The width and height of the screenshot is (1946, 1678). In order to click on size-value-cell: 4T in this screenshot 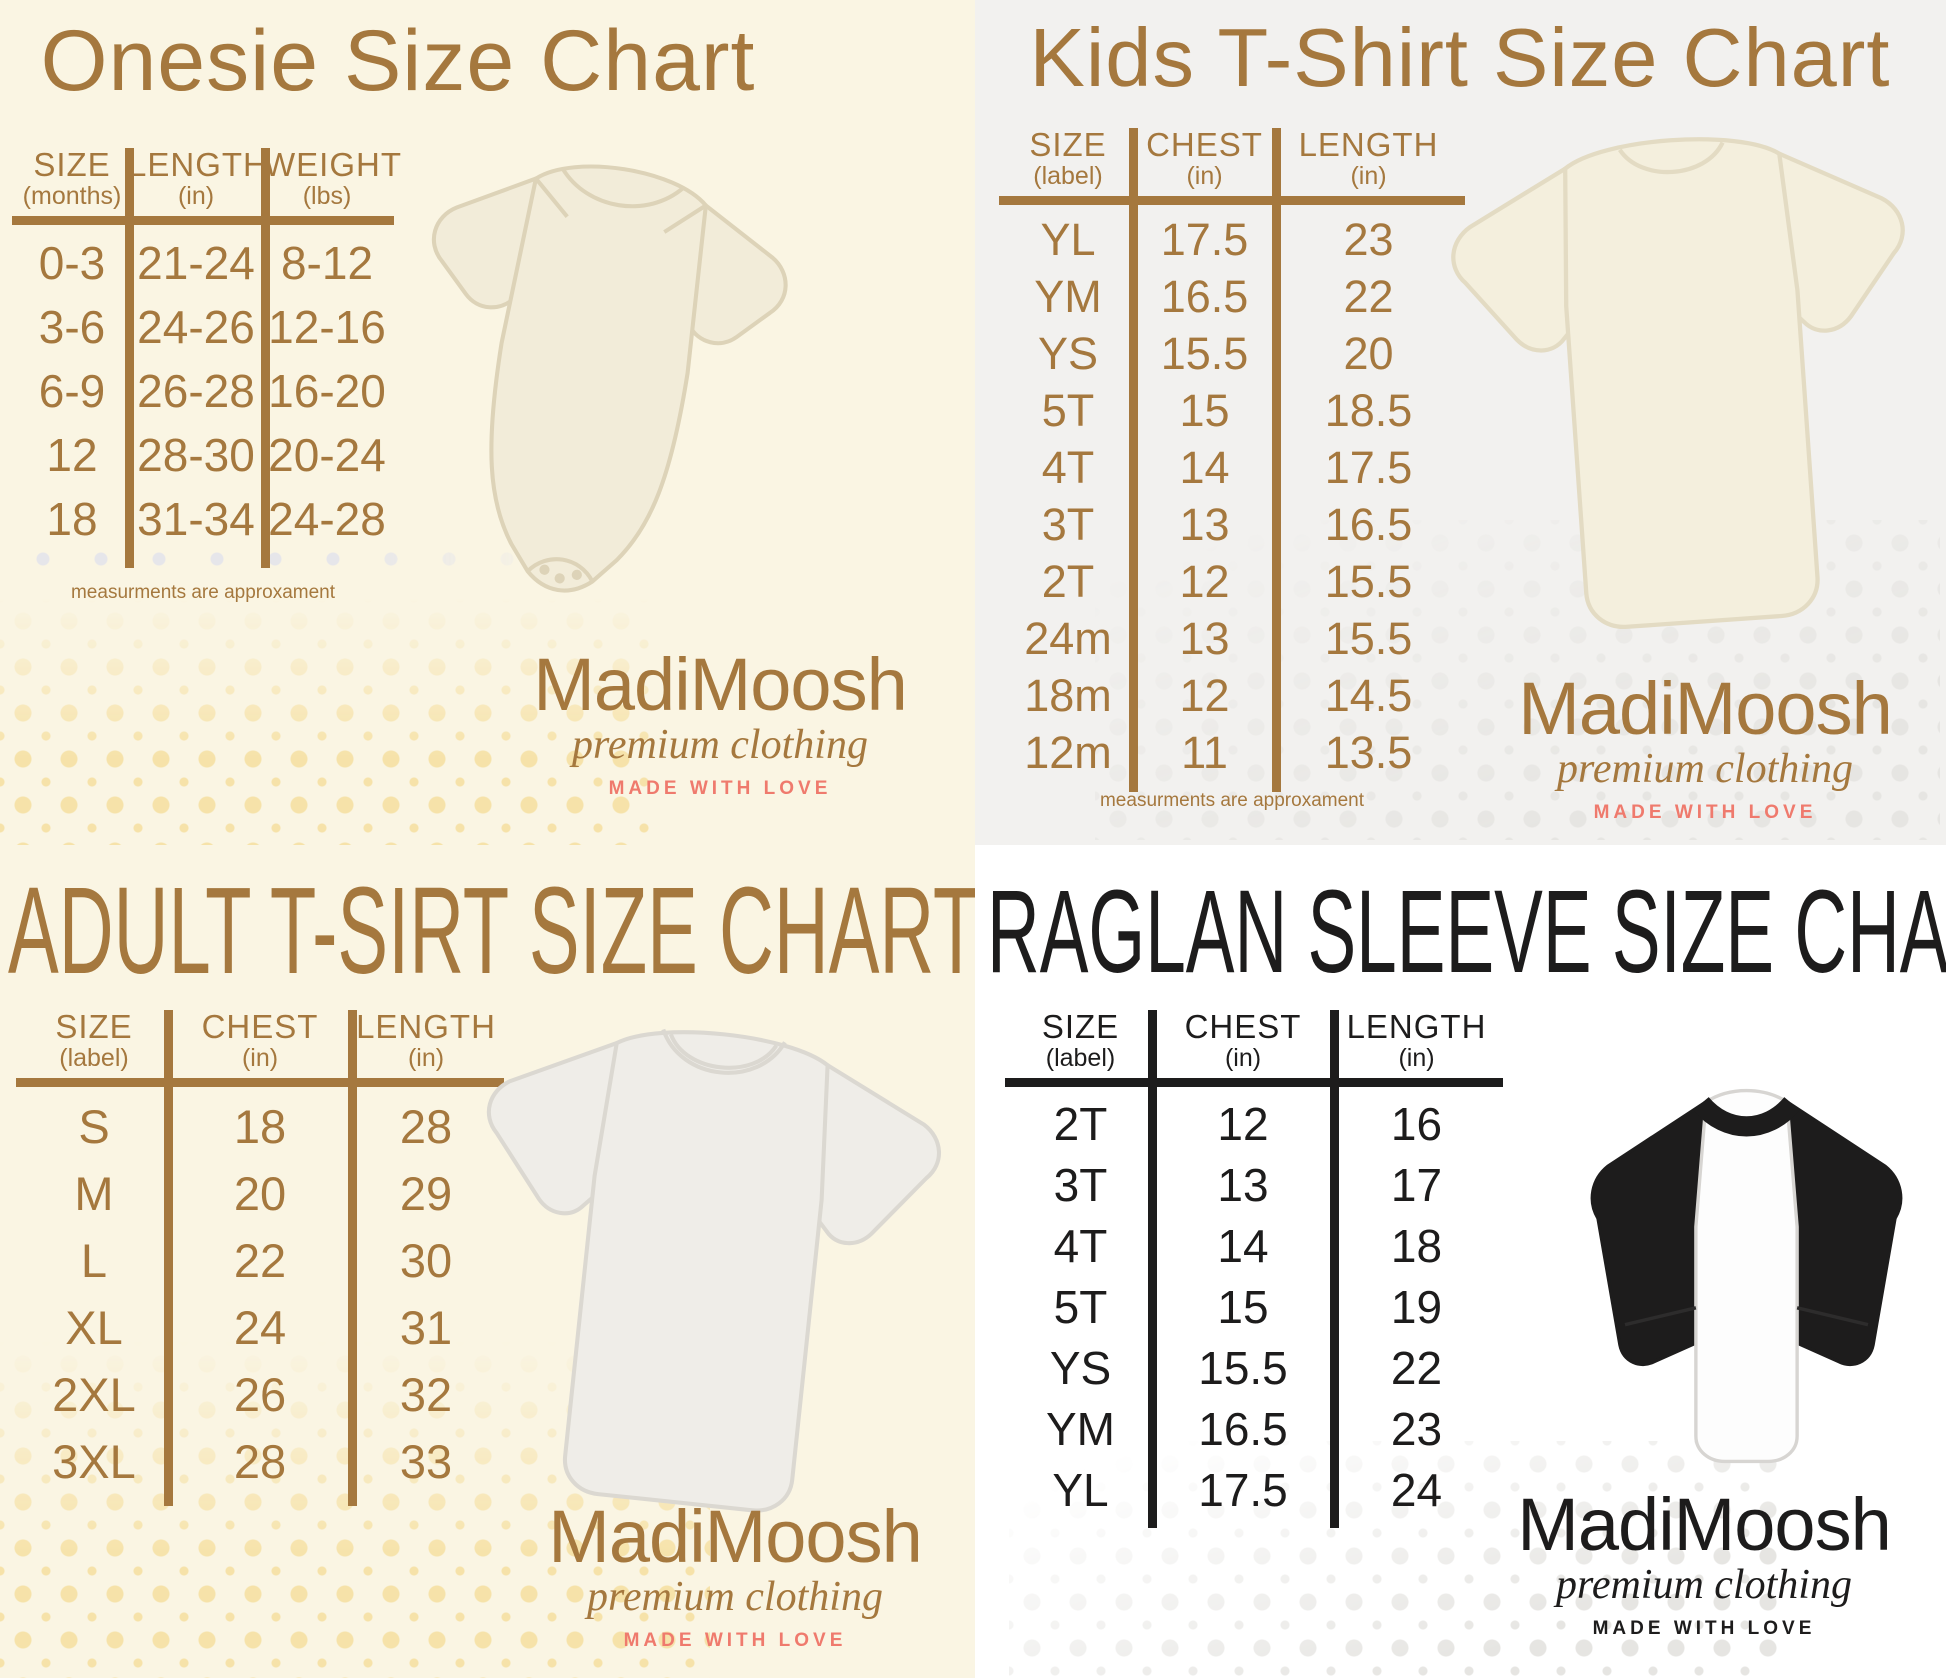, I will do `click(1080, 1245)`.